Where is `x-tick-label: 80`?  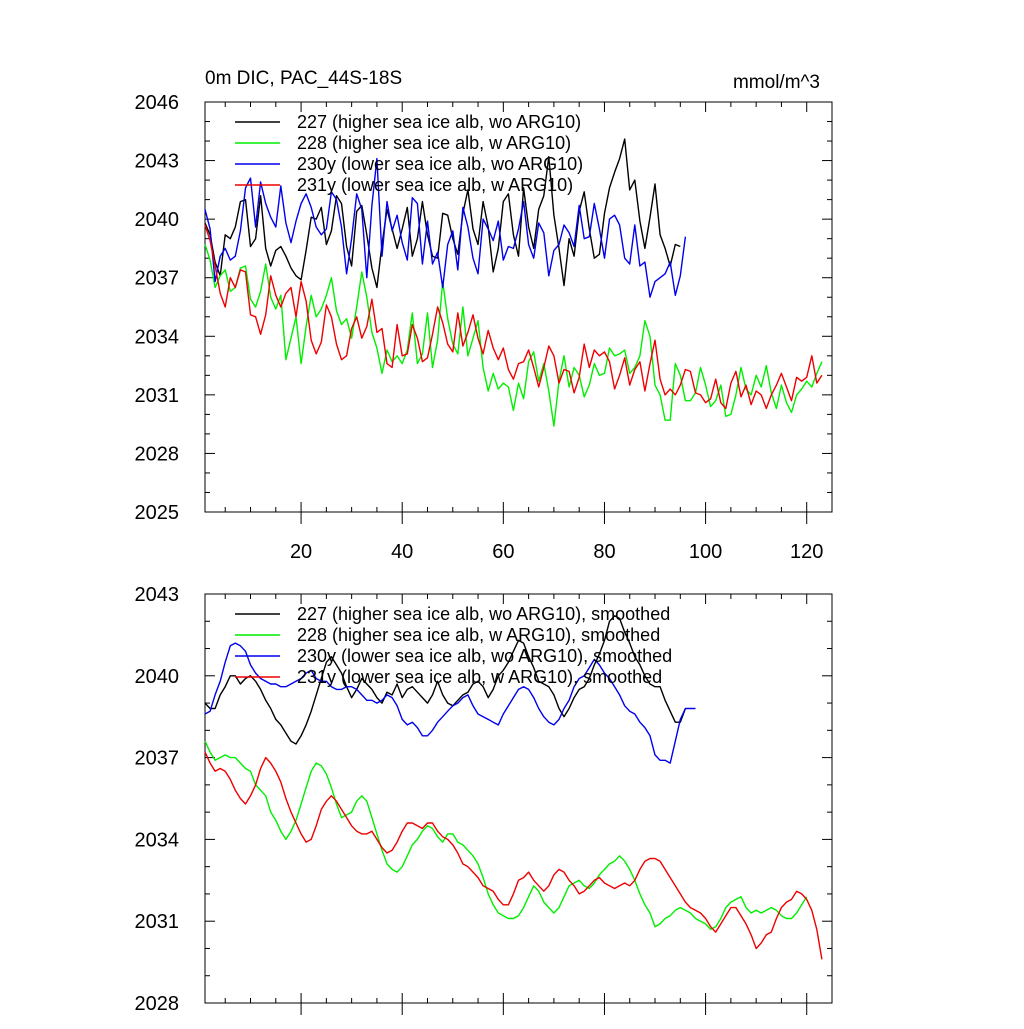
x-tick-label: 80 is located at coordinates (604, 552).